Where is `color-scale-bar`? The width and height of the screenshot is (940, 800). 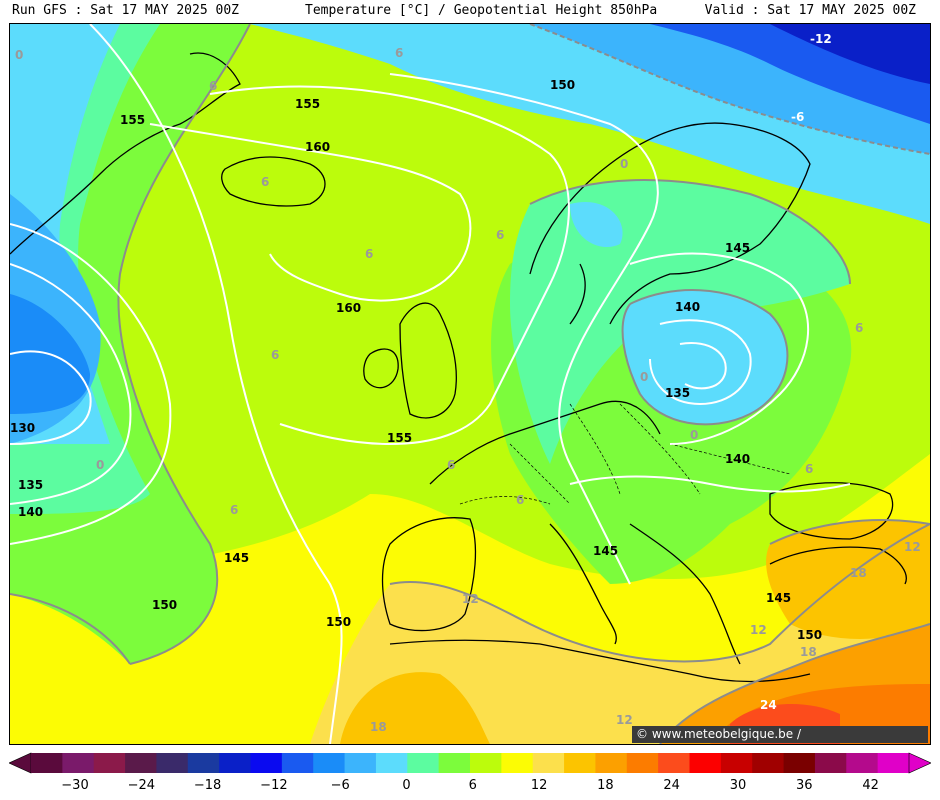 color-scale-bar is located at coordinates (470, 763).